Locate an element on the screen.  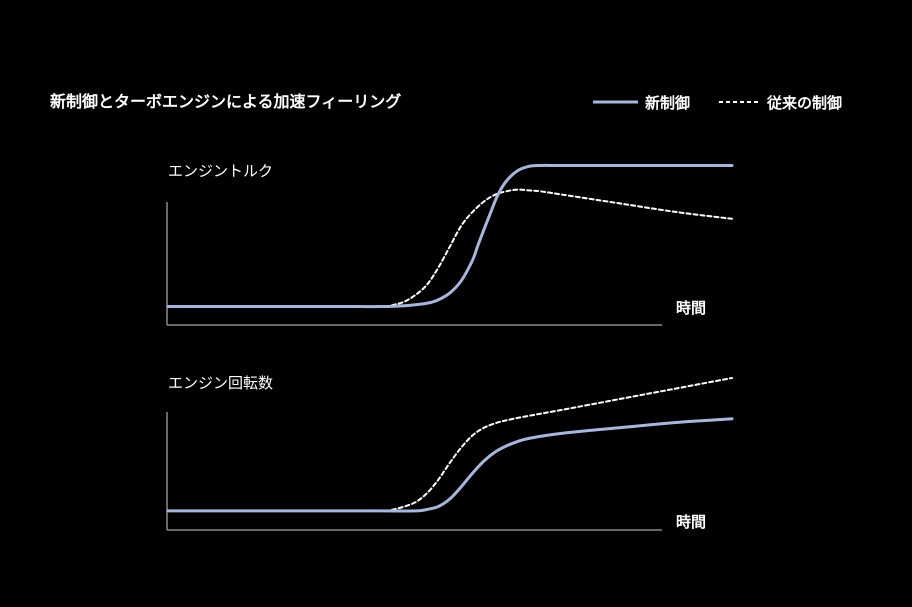
legend: 新制御 従来の制御 is located at coordinates (717, 103).